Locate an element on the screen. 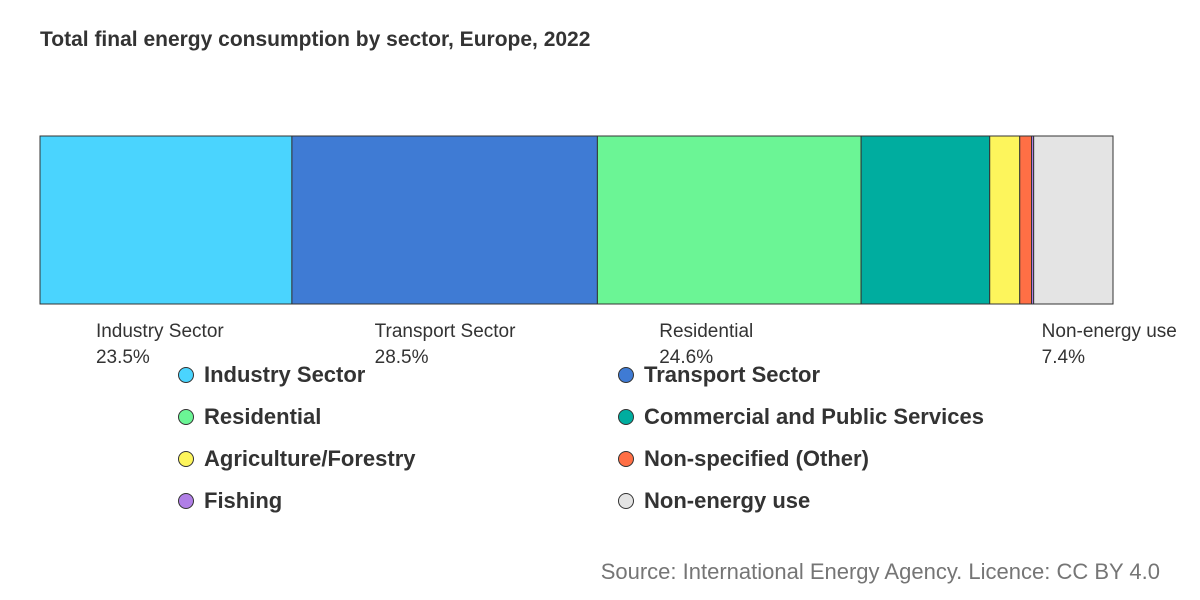 This screenshot has width=1200, height=600. legend-item: Fishing is located at coordinates (230, 501).